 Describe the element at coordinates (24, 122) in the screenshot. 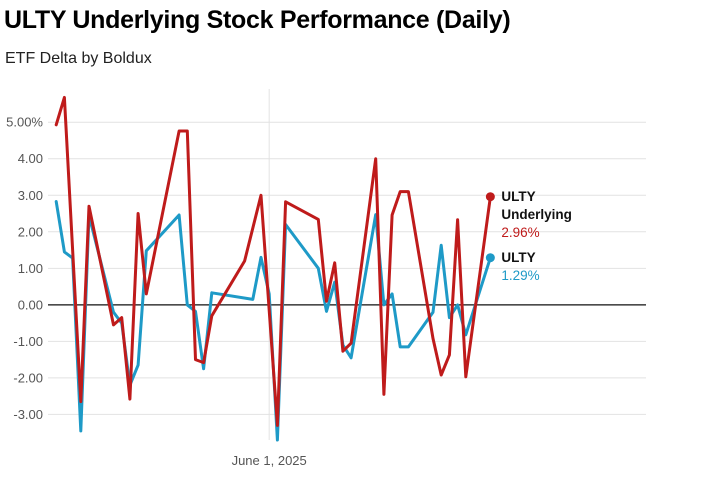

I see `y-tick-label: 5.00%` at that location.